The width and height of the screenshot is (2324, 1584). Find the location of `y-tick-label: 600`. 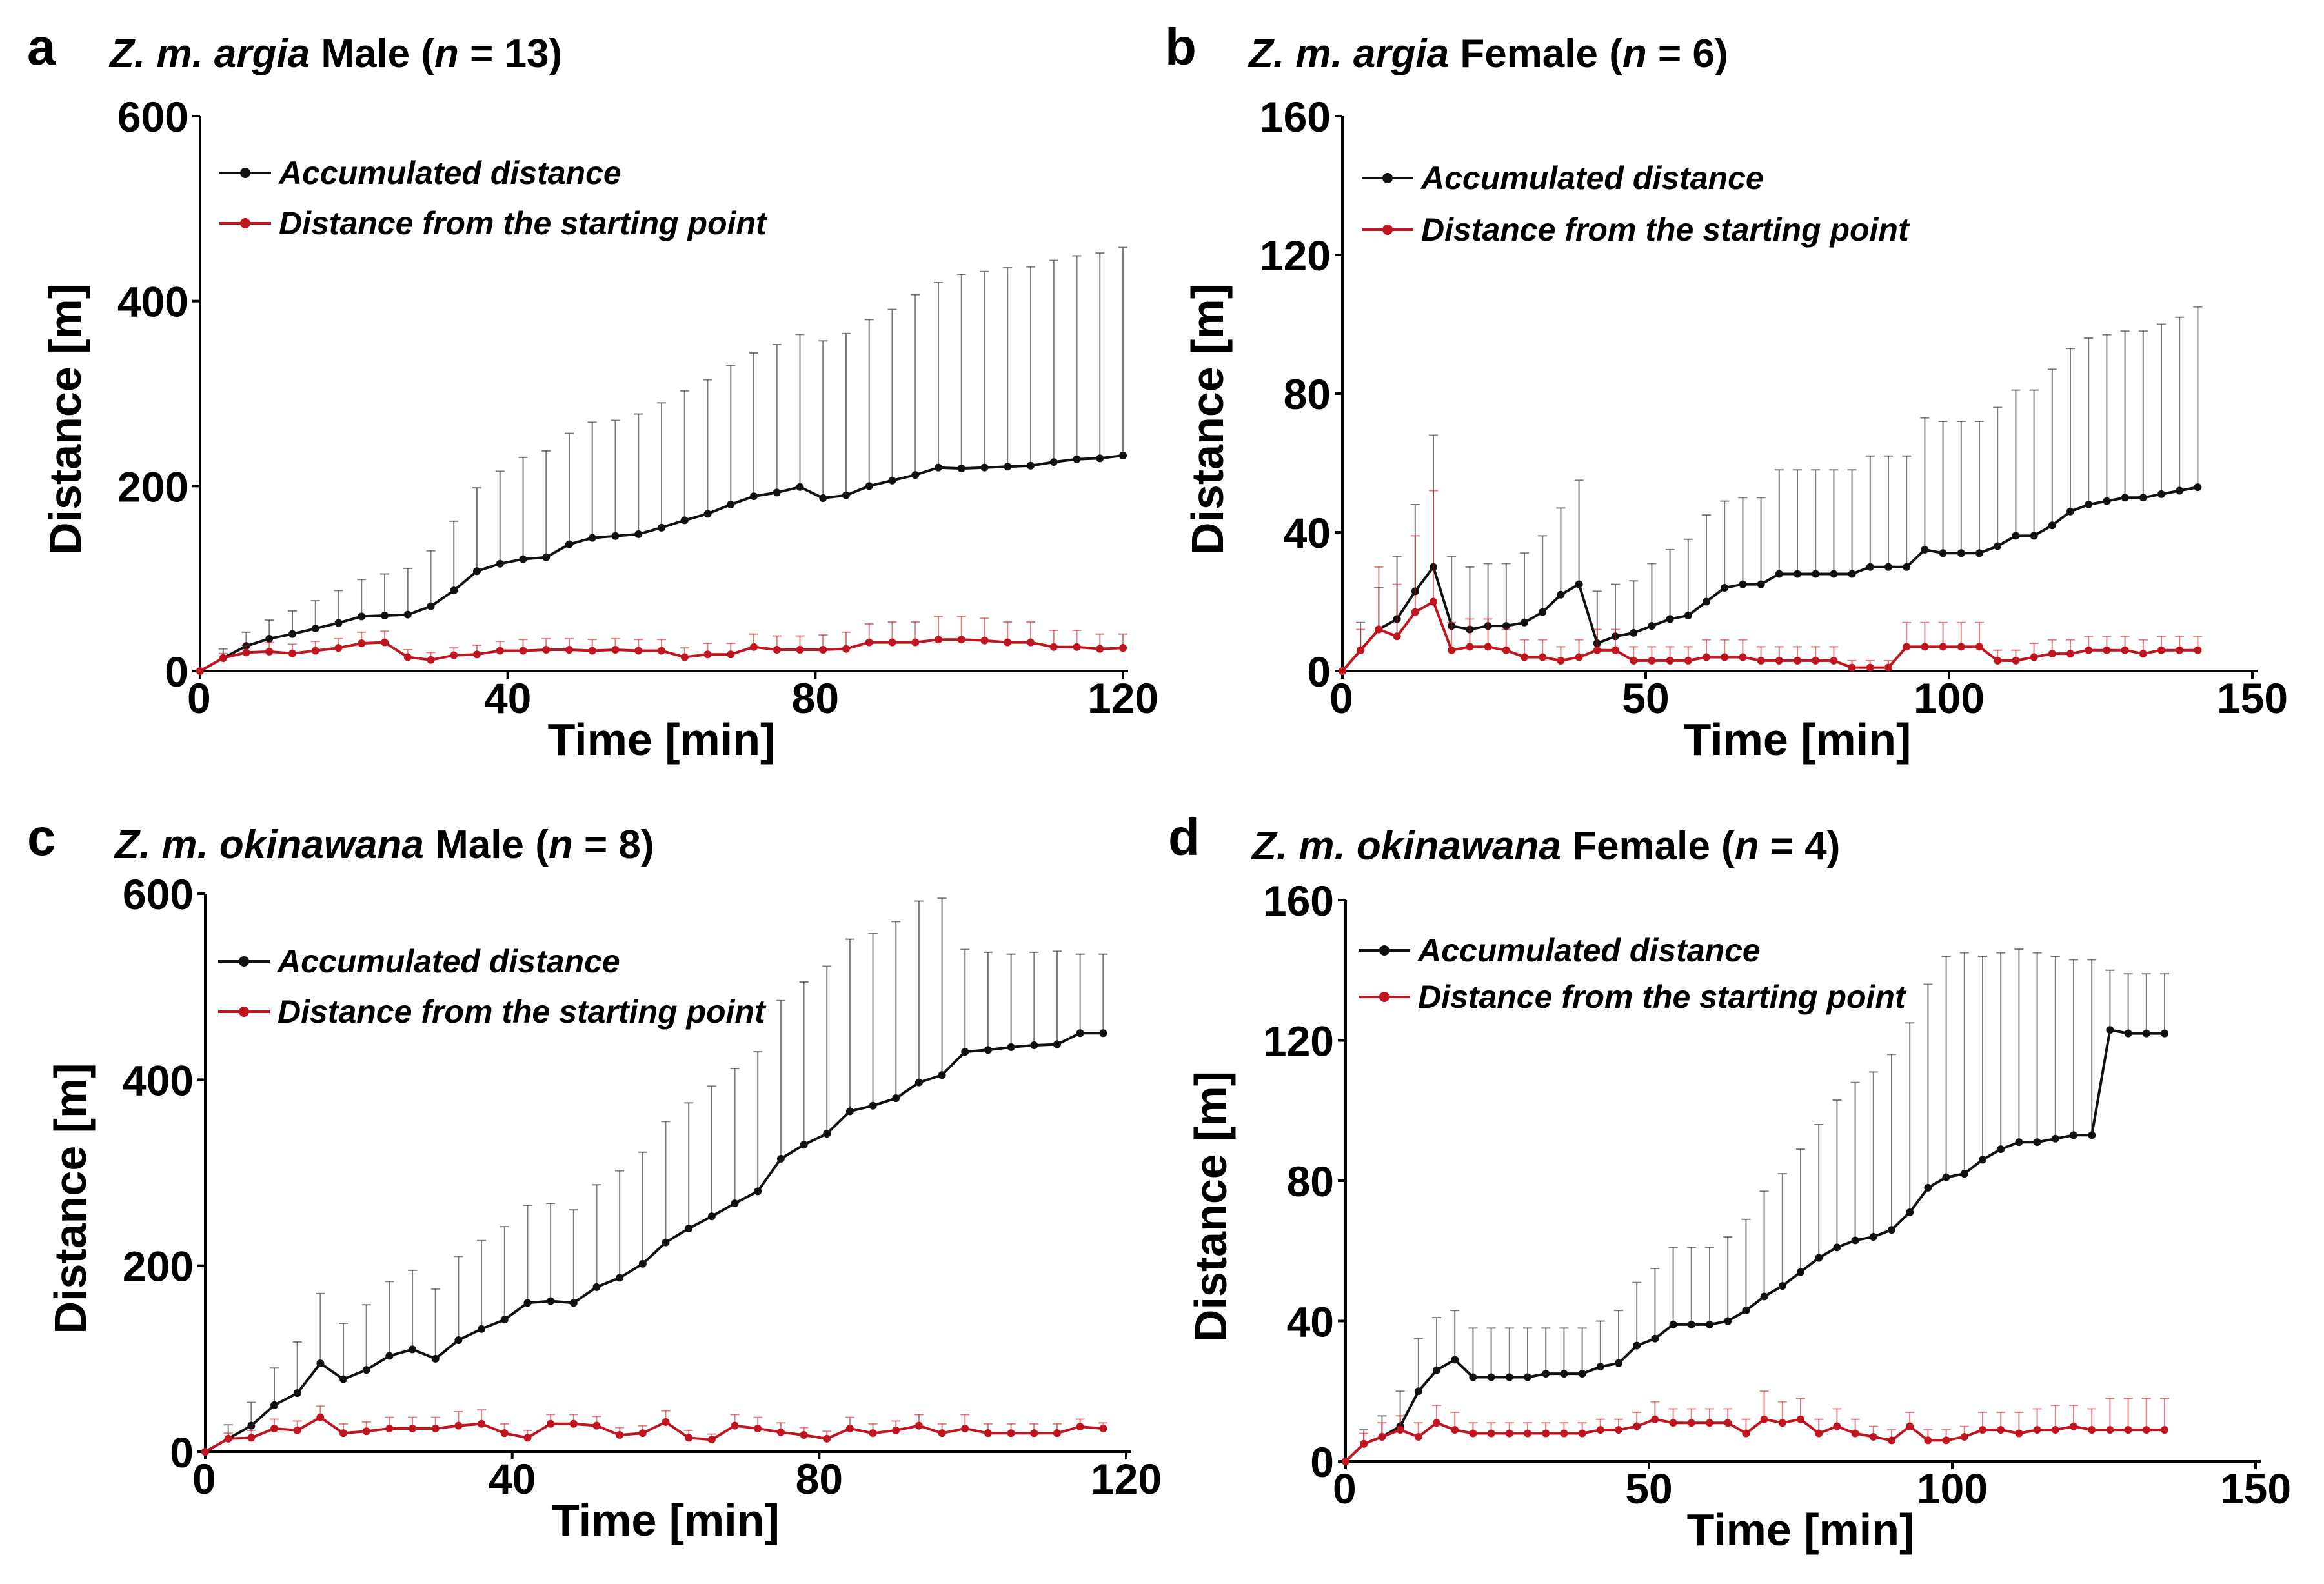

y-tick-label: 600 is located at coordinates (159, 894).